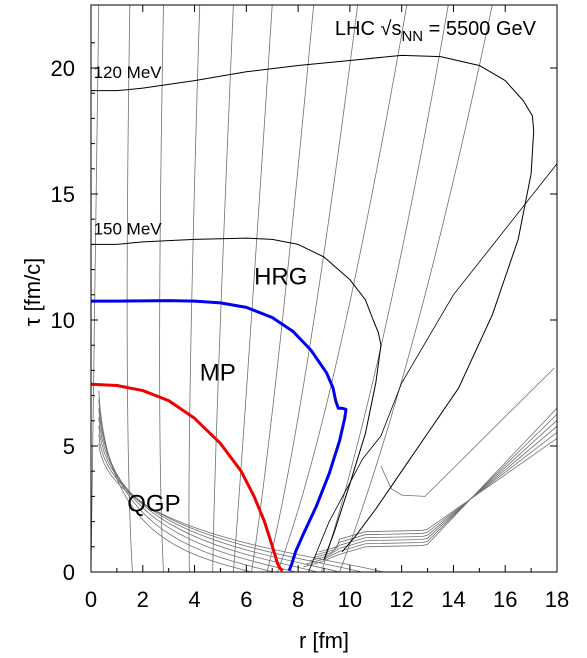 This screenshot has height=658, width=587. I want to click on region-labels: HRG MP QGP, so click(217, 391).